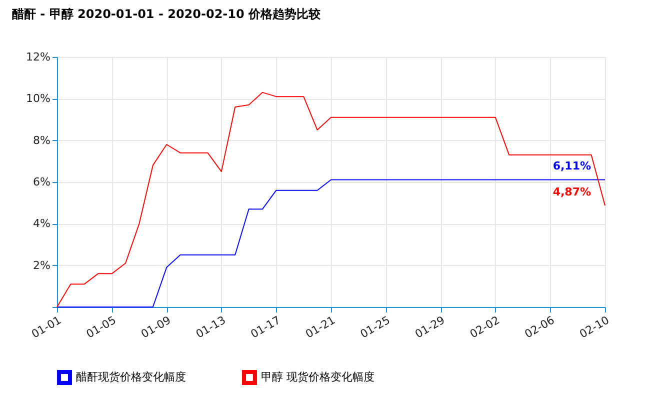 The image size is (645, 400). What do you see at coordinates (41, 223) in the screenshot?
I see `y-tick-label: 4%` at bounding box center [41, 223].